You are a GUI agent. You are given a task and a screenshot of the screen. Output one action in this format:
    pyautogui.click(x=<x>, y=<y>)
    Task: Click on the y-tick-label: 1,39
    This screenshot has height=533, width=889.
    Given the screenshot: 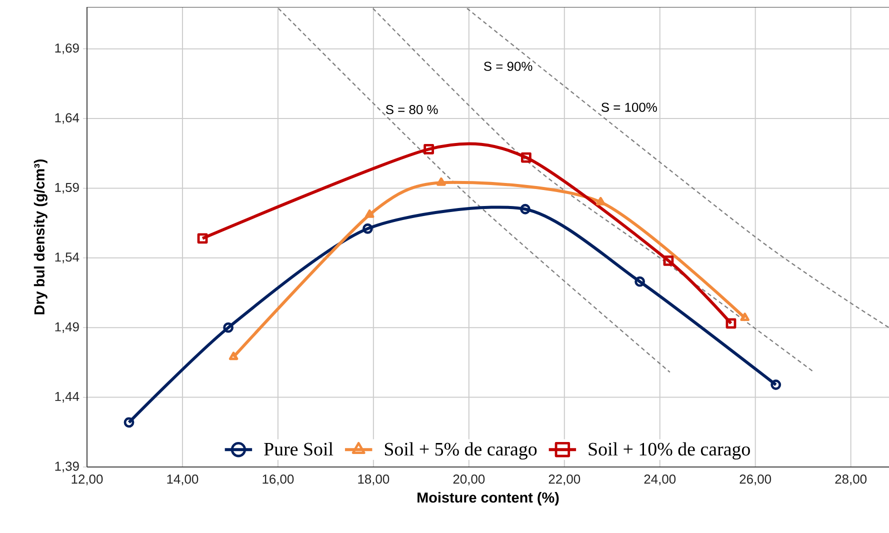 What is the action you would take?
    pyautogui.click(x=67, y=467)
    